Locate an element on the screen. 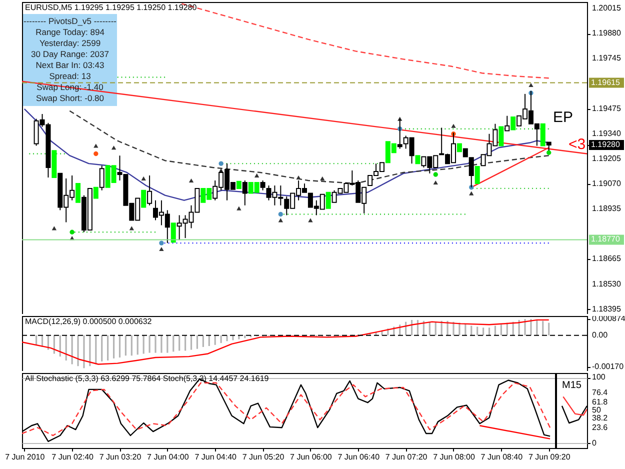 Image resolution: width=625 pixels, height=469 pixels. x-tick-label: 7 Jun 04:00 is located at coordinates (168, 457).